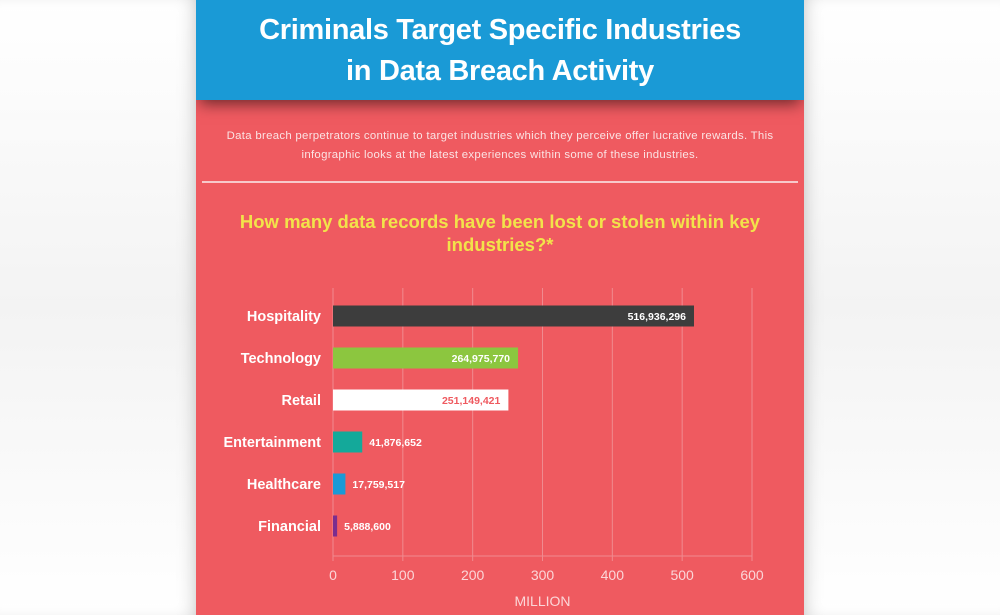  Describe the element at coordinates (289, 527) in the screenshot. I see `category-label: Financial` at that location.